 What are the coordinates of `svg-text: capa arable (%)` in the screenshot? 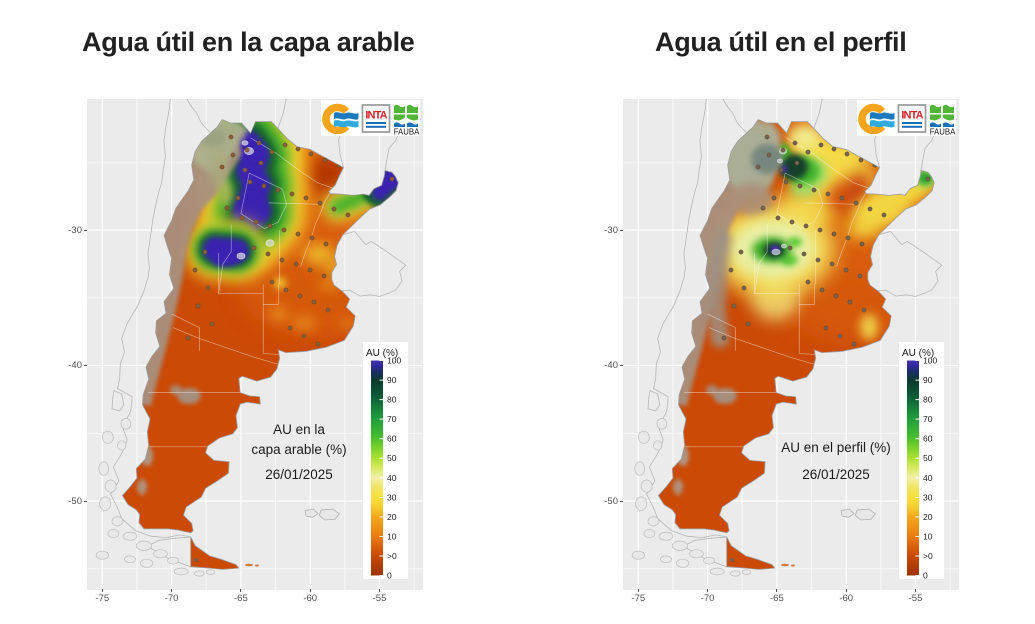 It's located at (298, 449).